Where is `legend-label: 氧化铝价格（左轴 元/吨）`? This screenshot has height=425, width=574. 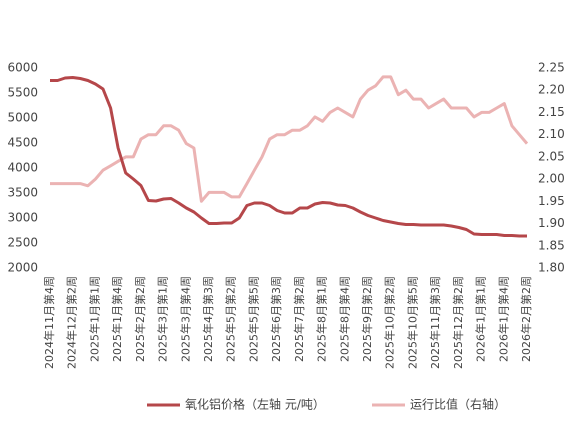
legend-label: 氧化铝价格（左轴 元/吨） is located at coordinates (255, 404).